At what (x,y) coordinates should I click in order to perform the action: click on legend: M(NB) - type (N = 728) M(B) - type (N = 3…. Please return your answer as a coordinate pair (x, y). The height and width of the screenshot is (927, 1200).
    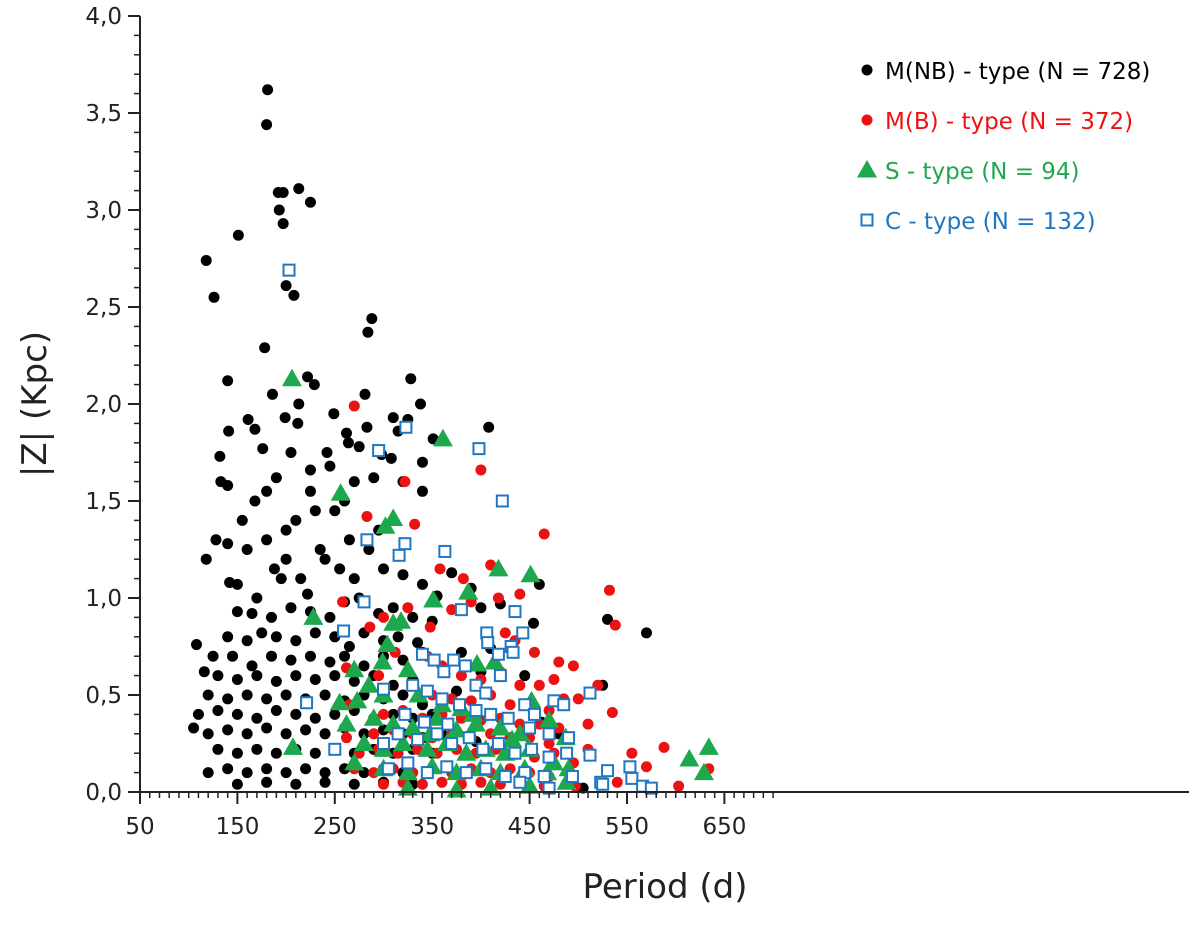
    Looking at the image, I should click on (1003, 147).